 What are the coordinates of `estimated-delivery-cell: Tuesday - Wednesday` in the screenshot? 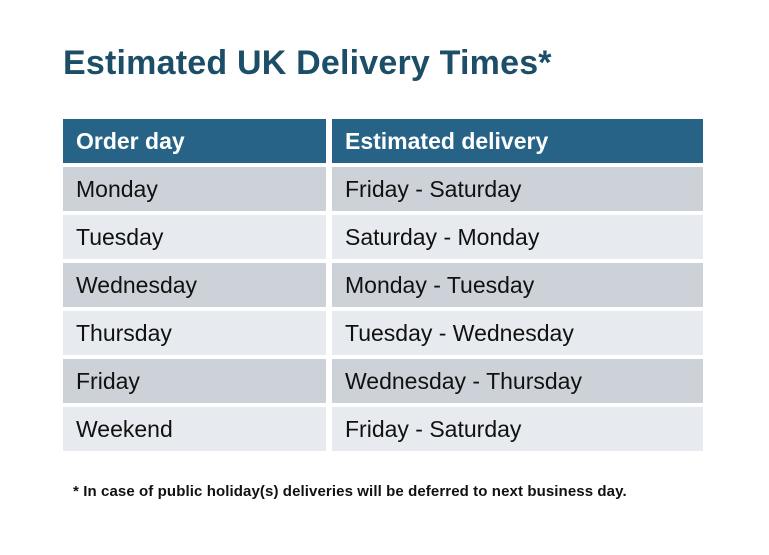 It's located at (517, 333).